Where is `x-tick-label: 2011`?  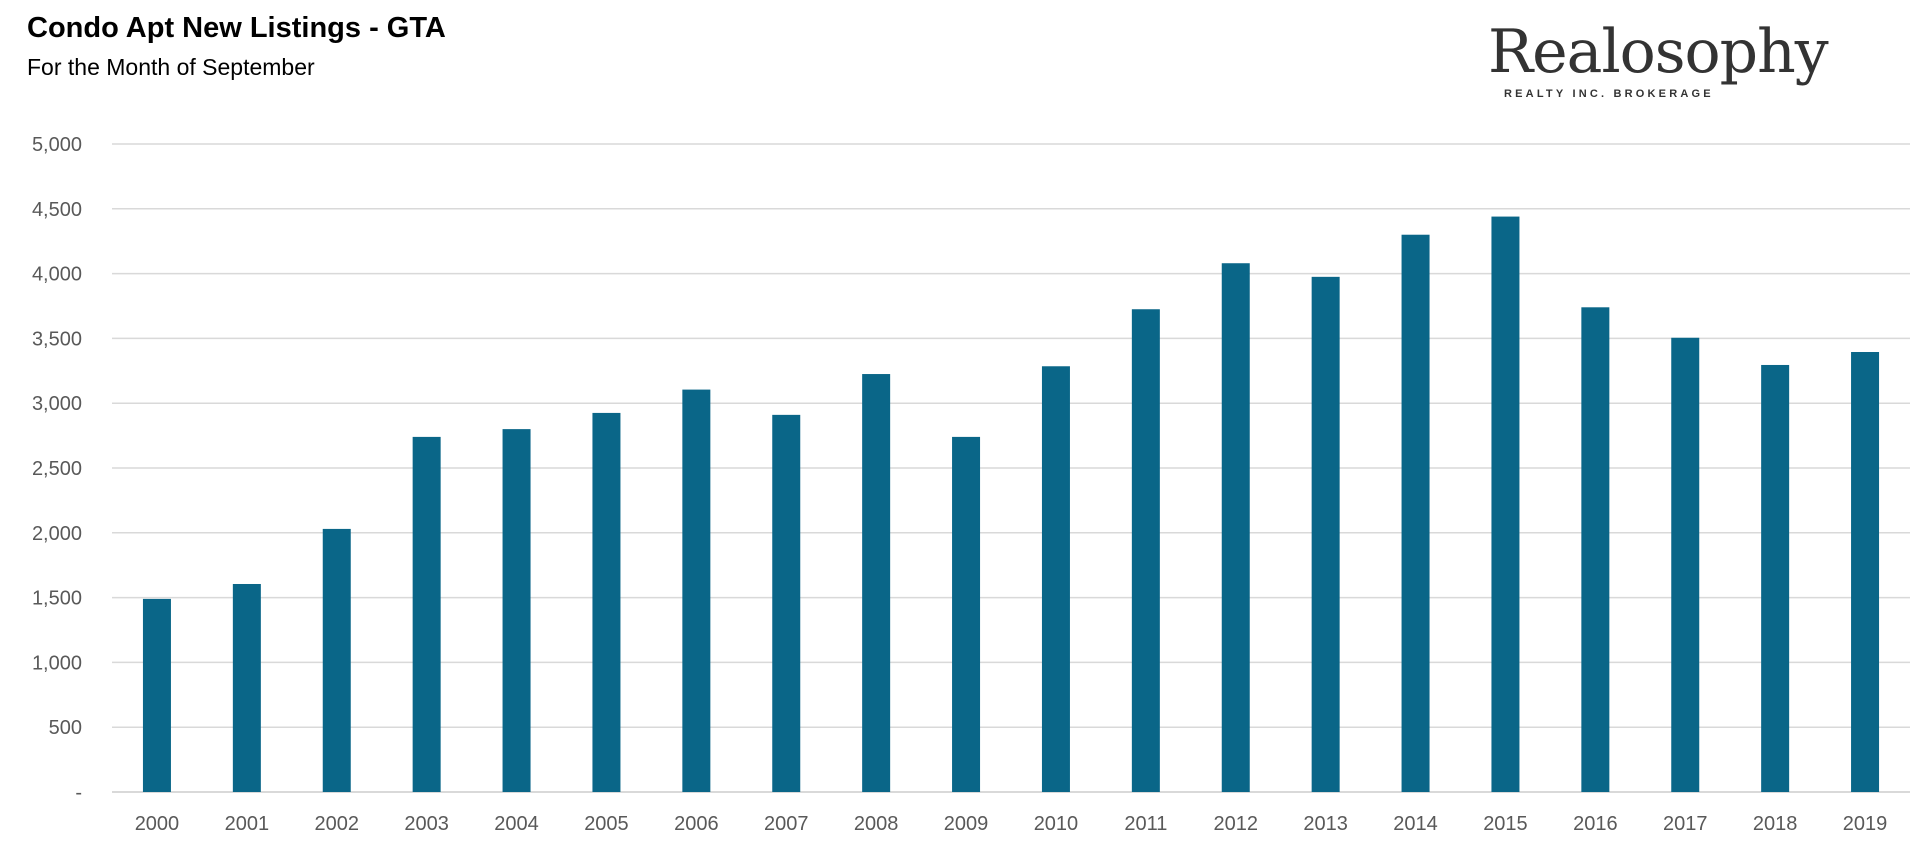
x-tick-label: 2011 is located at coordinates (1145, 824).